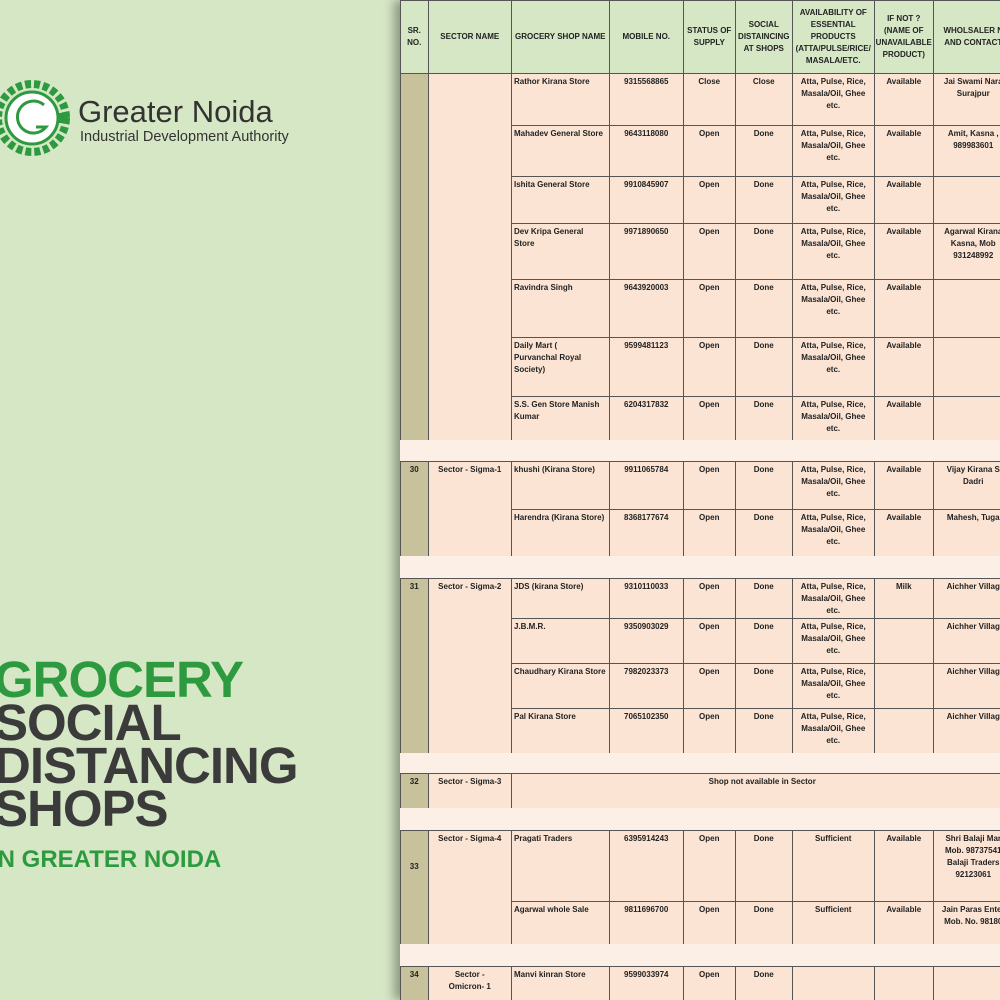  What do you see at coordinates (111, 859) in the screenshot?
I see `tagline: IN GREATER NOIDA` at bounding box center [111, 859].